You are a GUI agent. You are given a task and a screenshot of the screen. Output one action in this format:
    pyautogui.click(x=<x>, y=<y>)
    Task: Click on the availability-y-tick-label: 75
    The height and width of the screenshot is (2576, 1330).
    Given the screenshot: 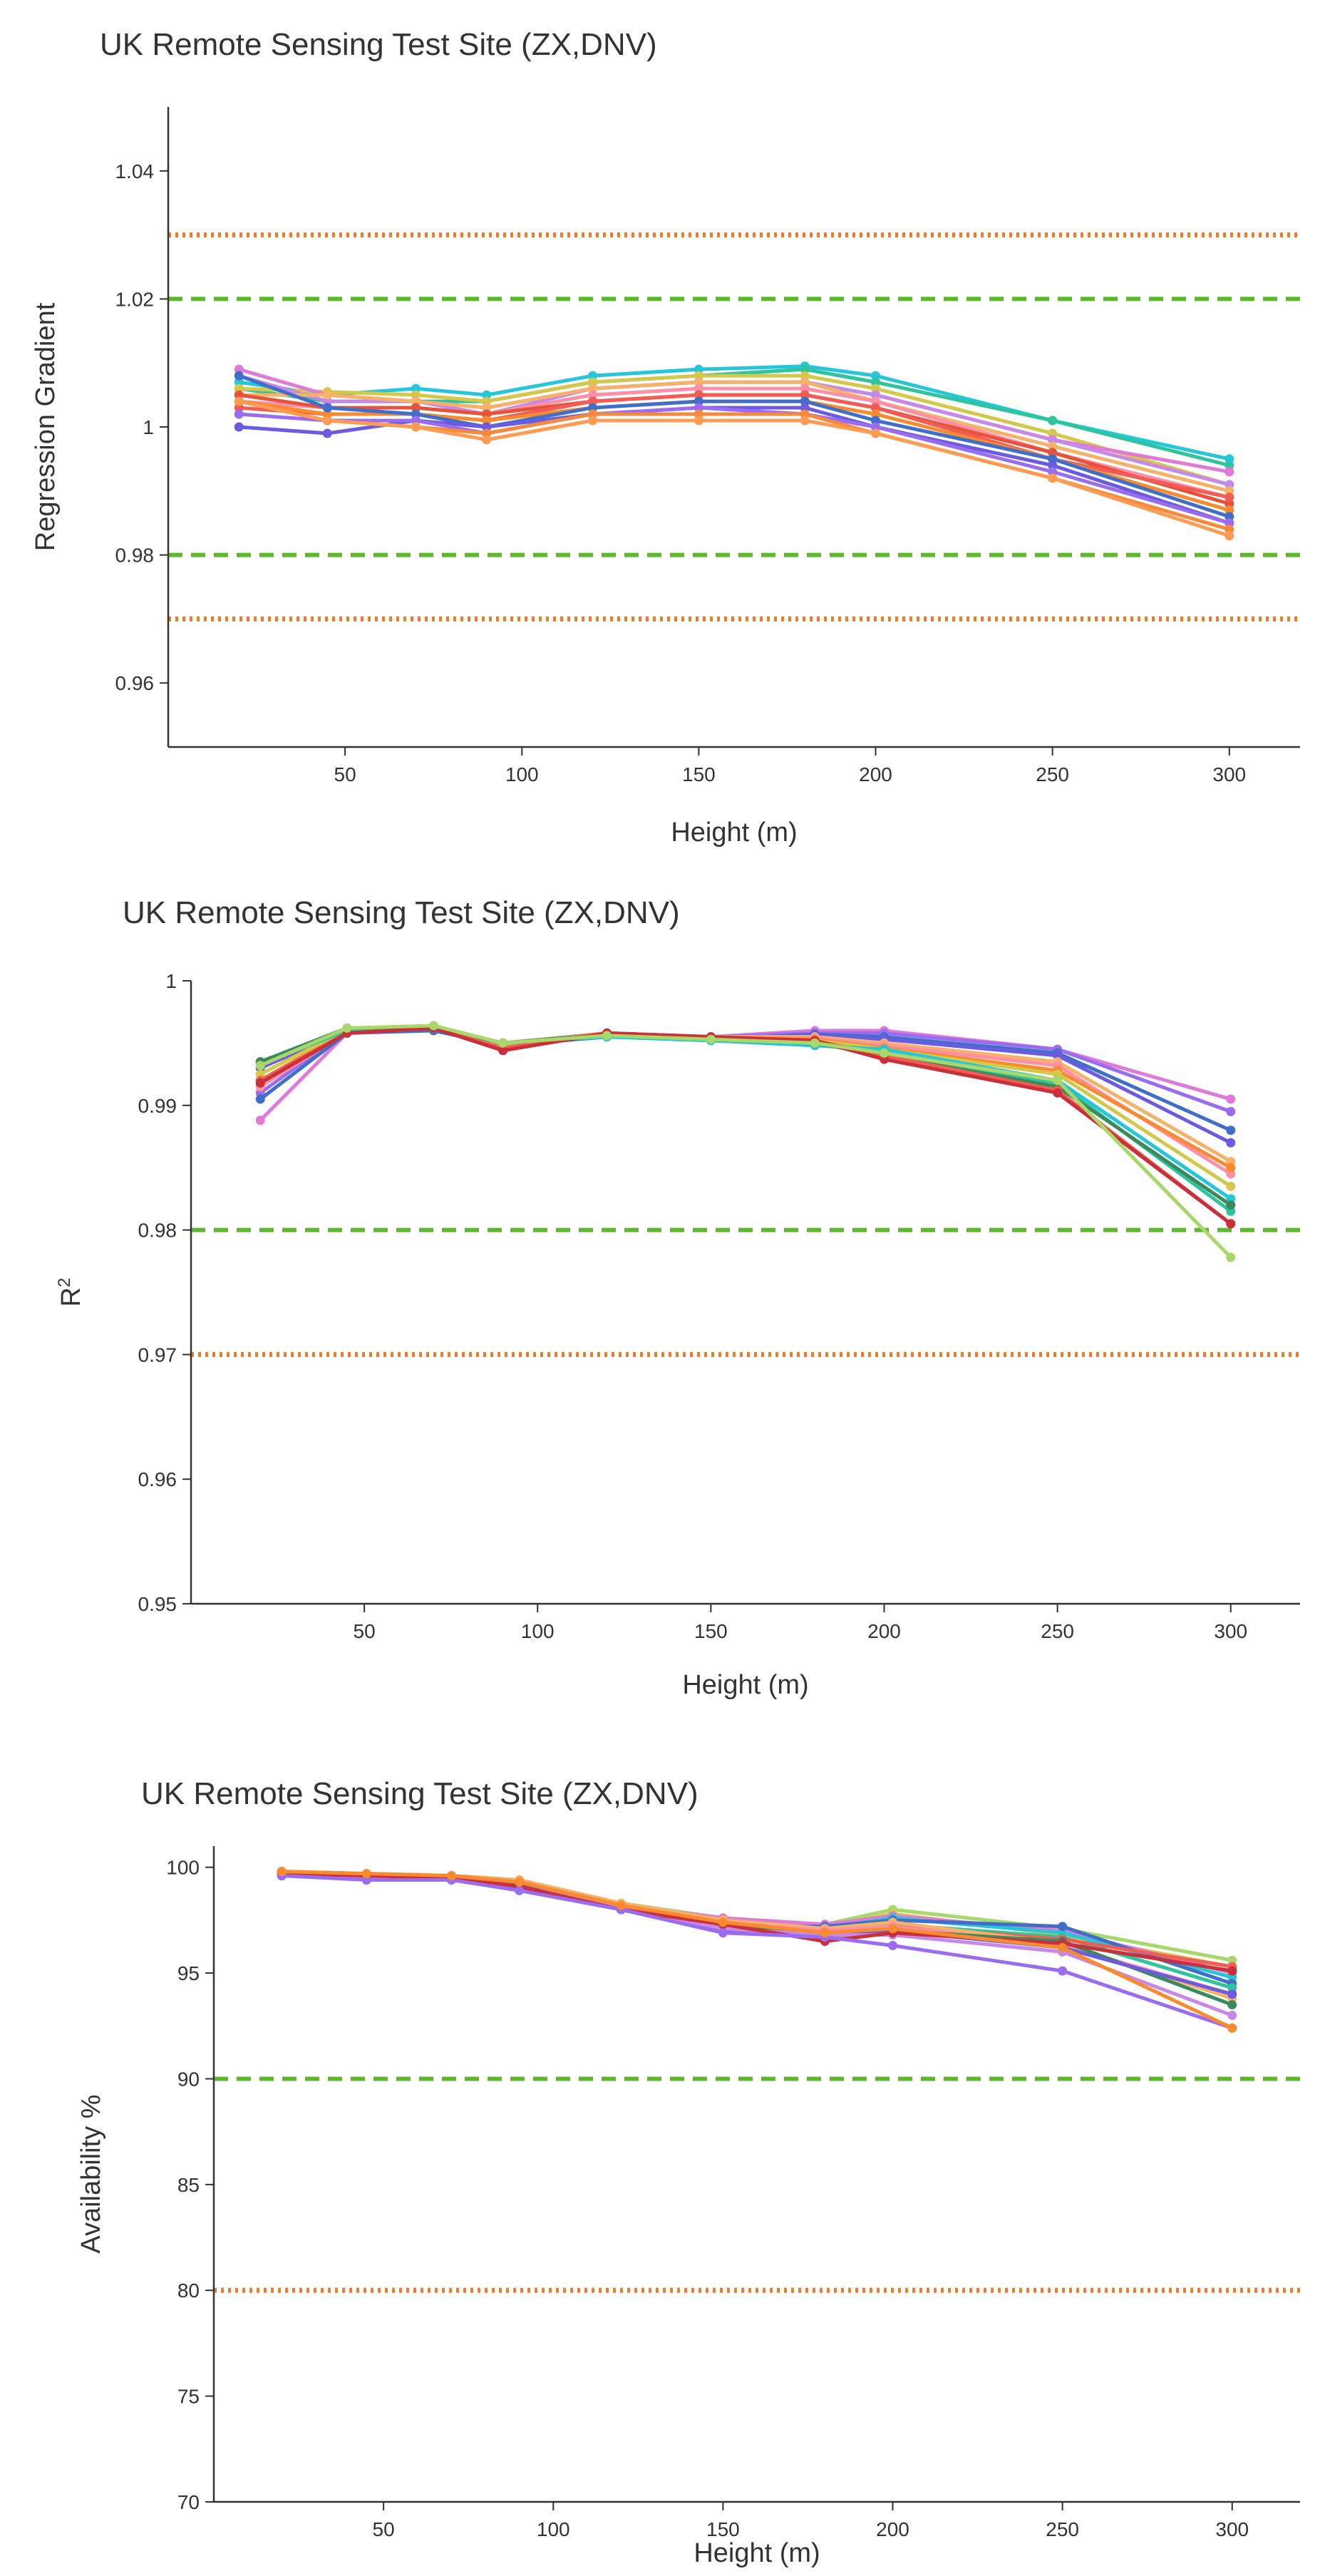 What is the action you would take?
    pyautogui.click(x=189, y=2397)
    